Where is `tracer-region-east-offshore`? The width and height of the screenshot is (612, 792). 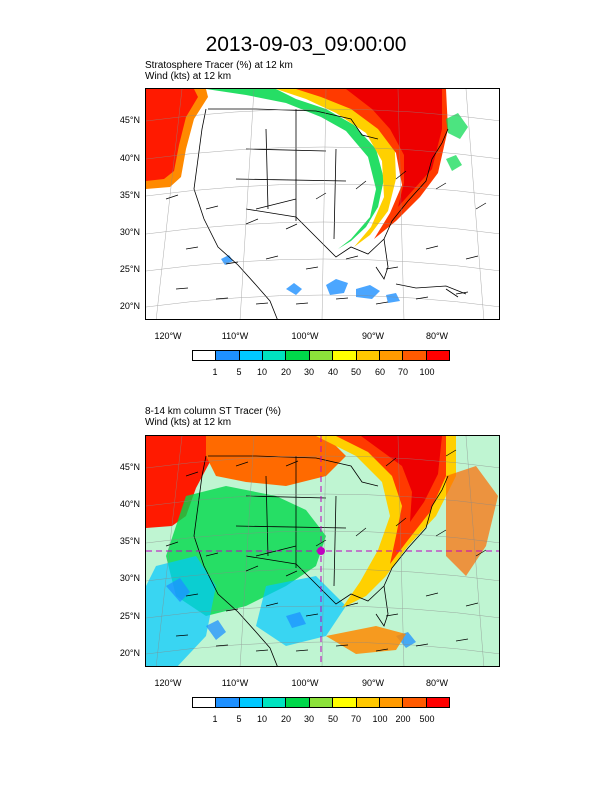
tracer-region-east-offshore is located at coordinates (472, 521).